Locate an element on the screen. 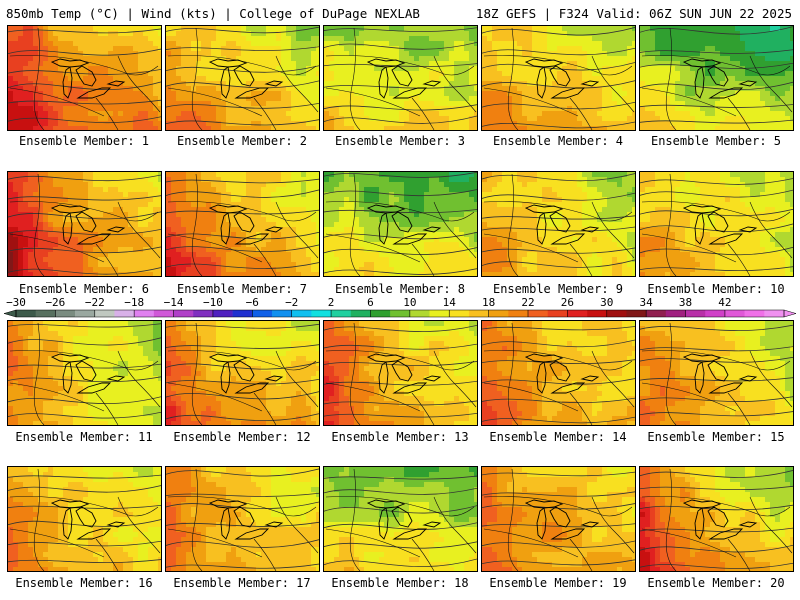 The height and width of the screenshot is (600, 800). colorbar-tick-label: −2 is located at coordinates (291, 302).